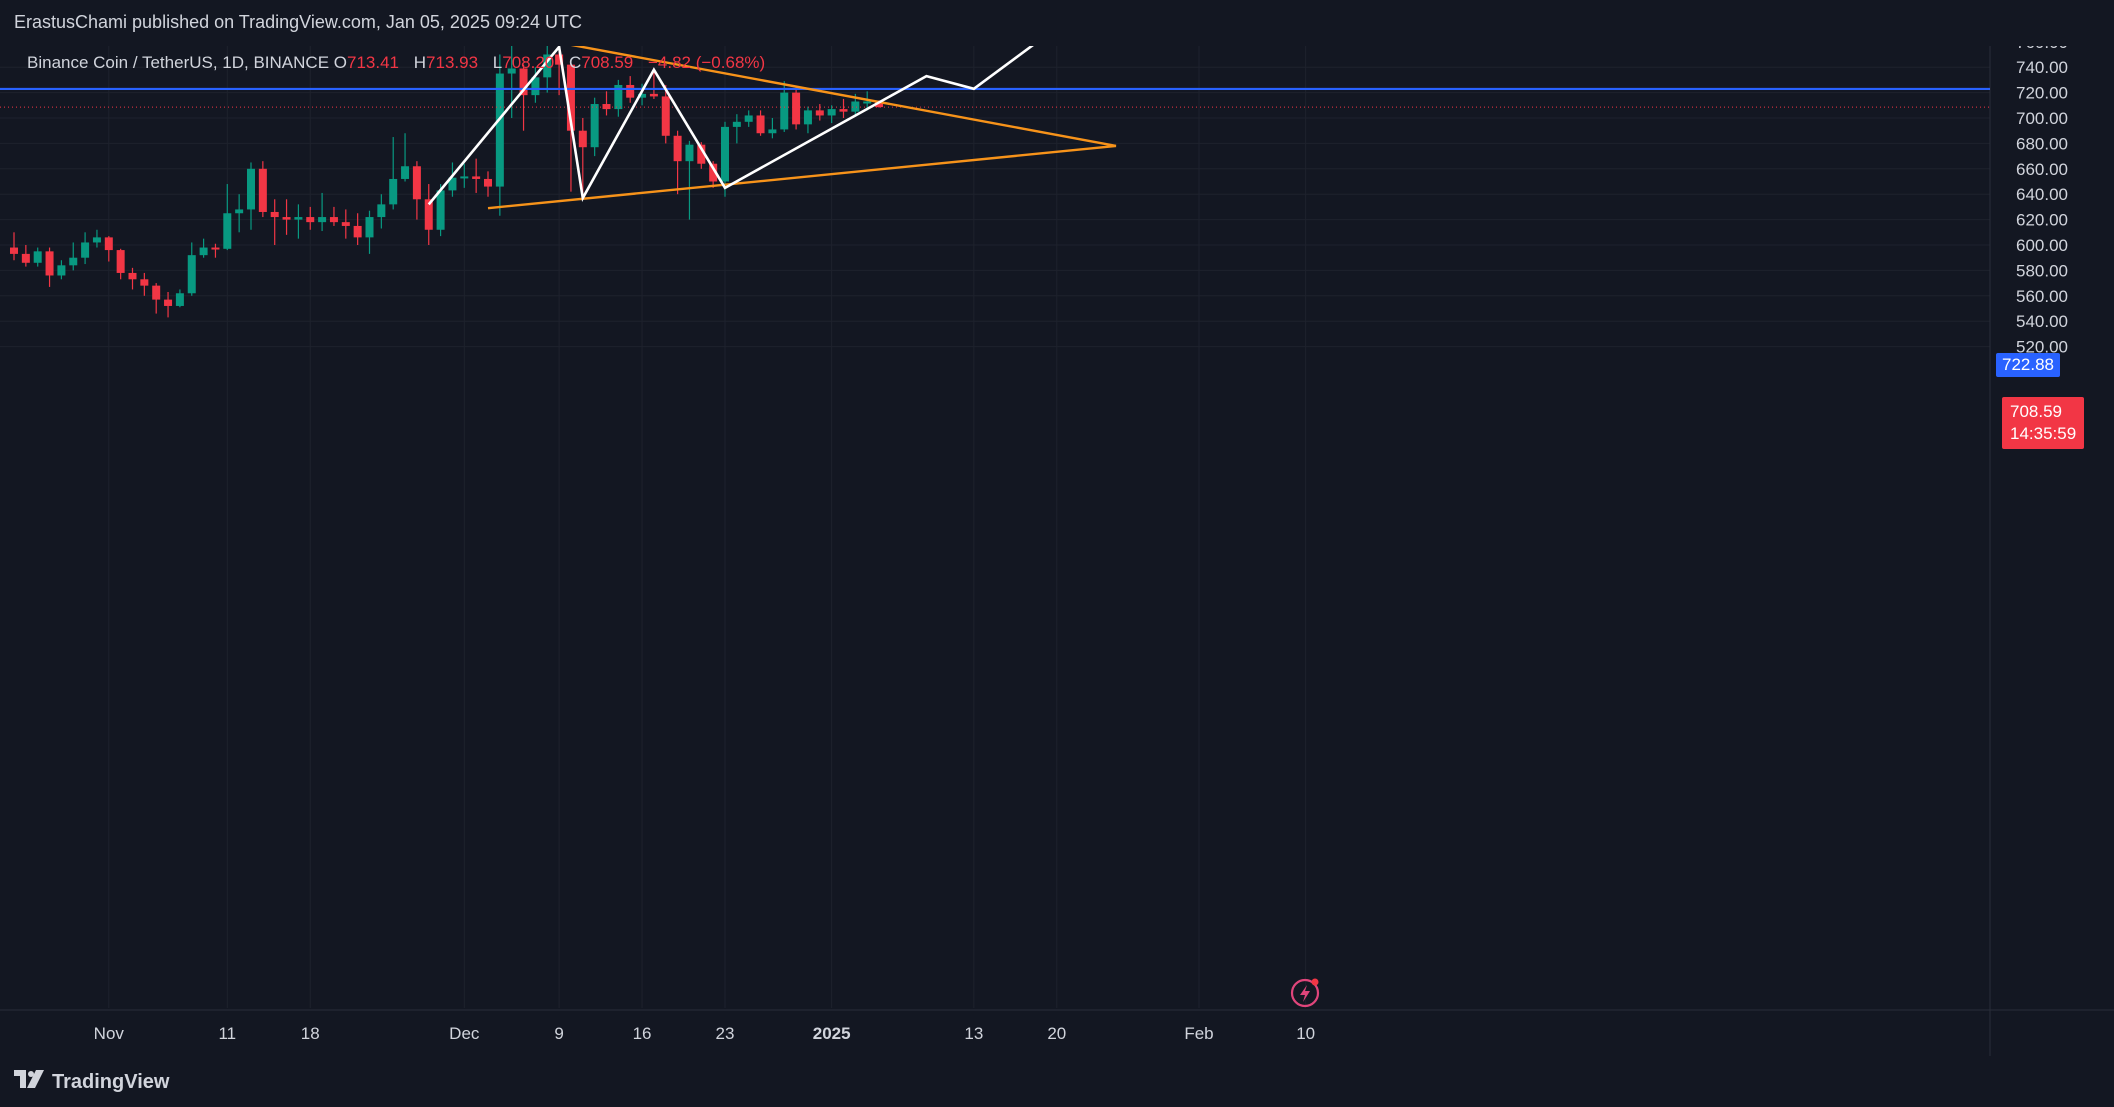 This screenshot has height=1107, width=2114. Describe the element at coordinates (1057, 1081) in the screenshot. I see `footer-bar: TradingView` at that location.